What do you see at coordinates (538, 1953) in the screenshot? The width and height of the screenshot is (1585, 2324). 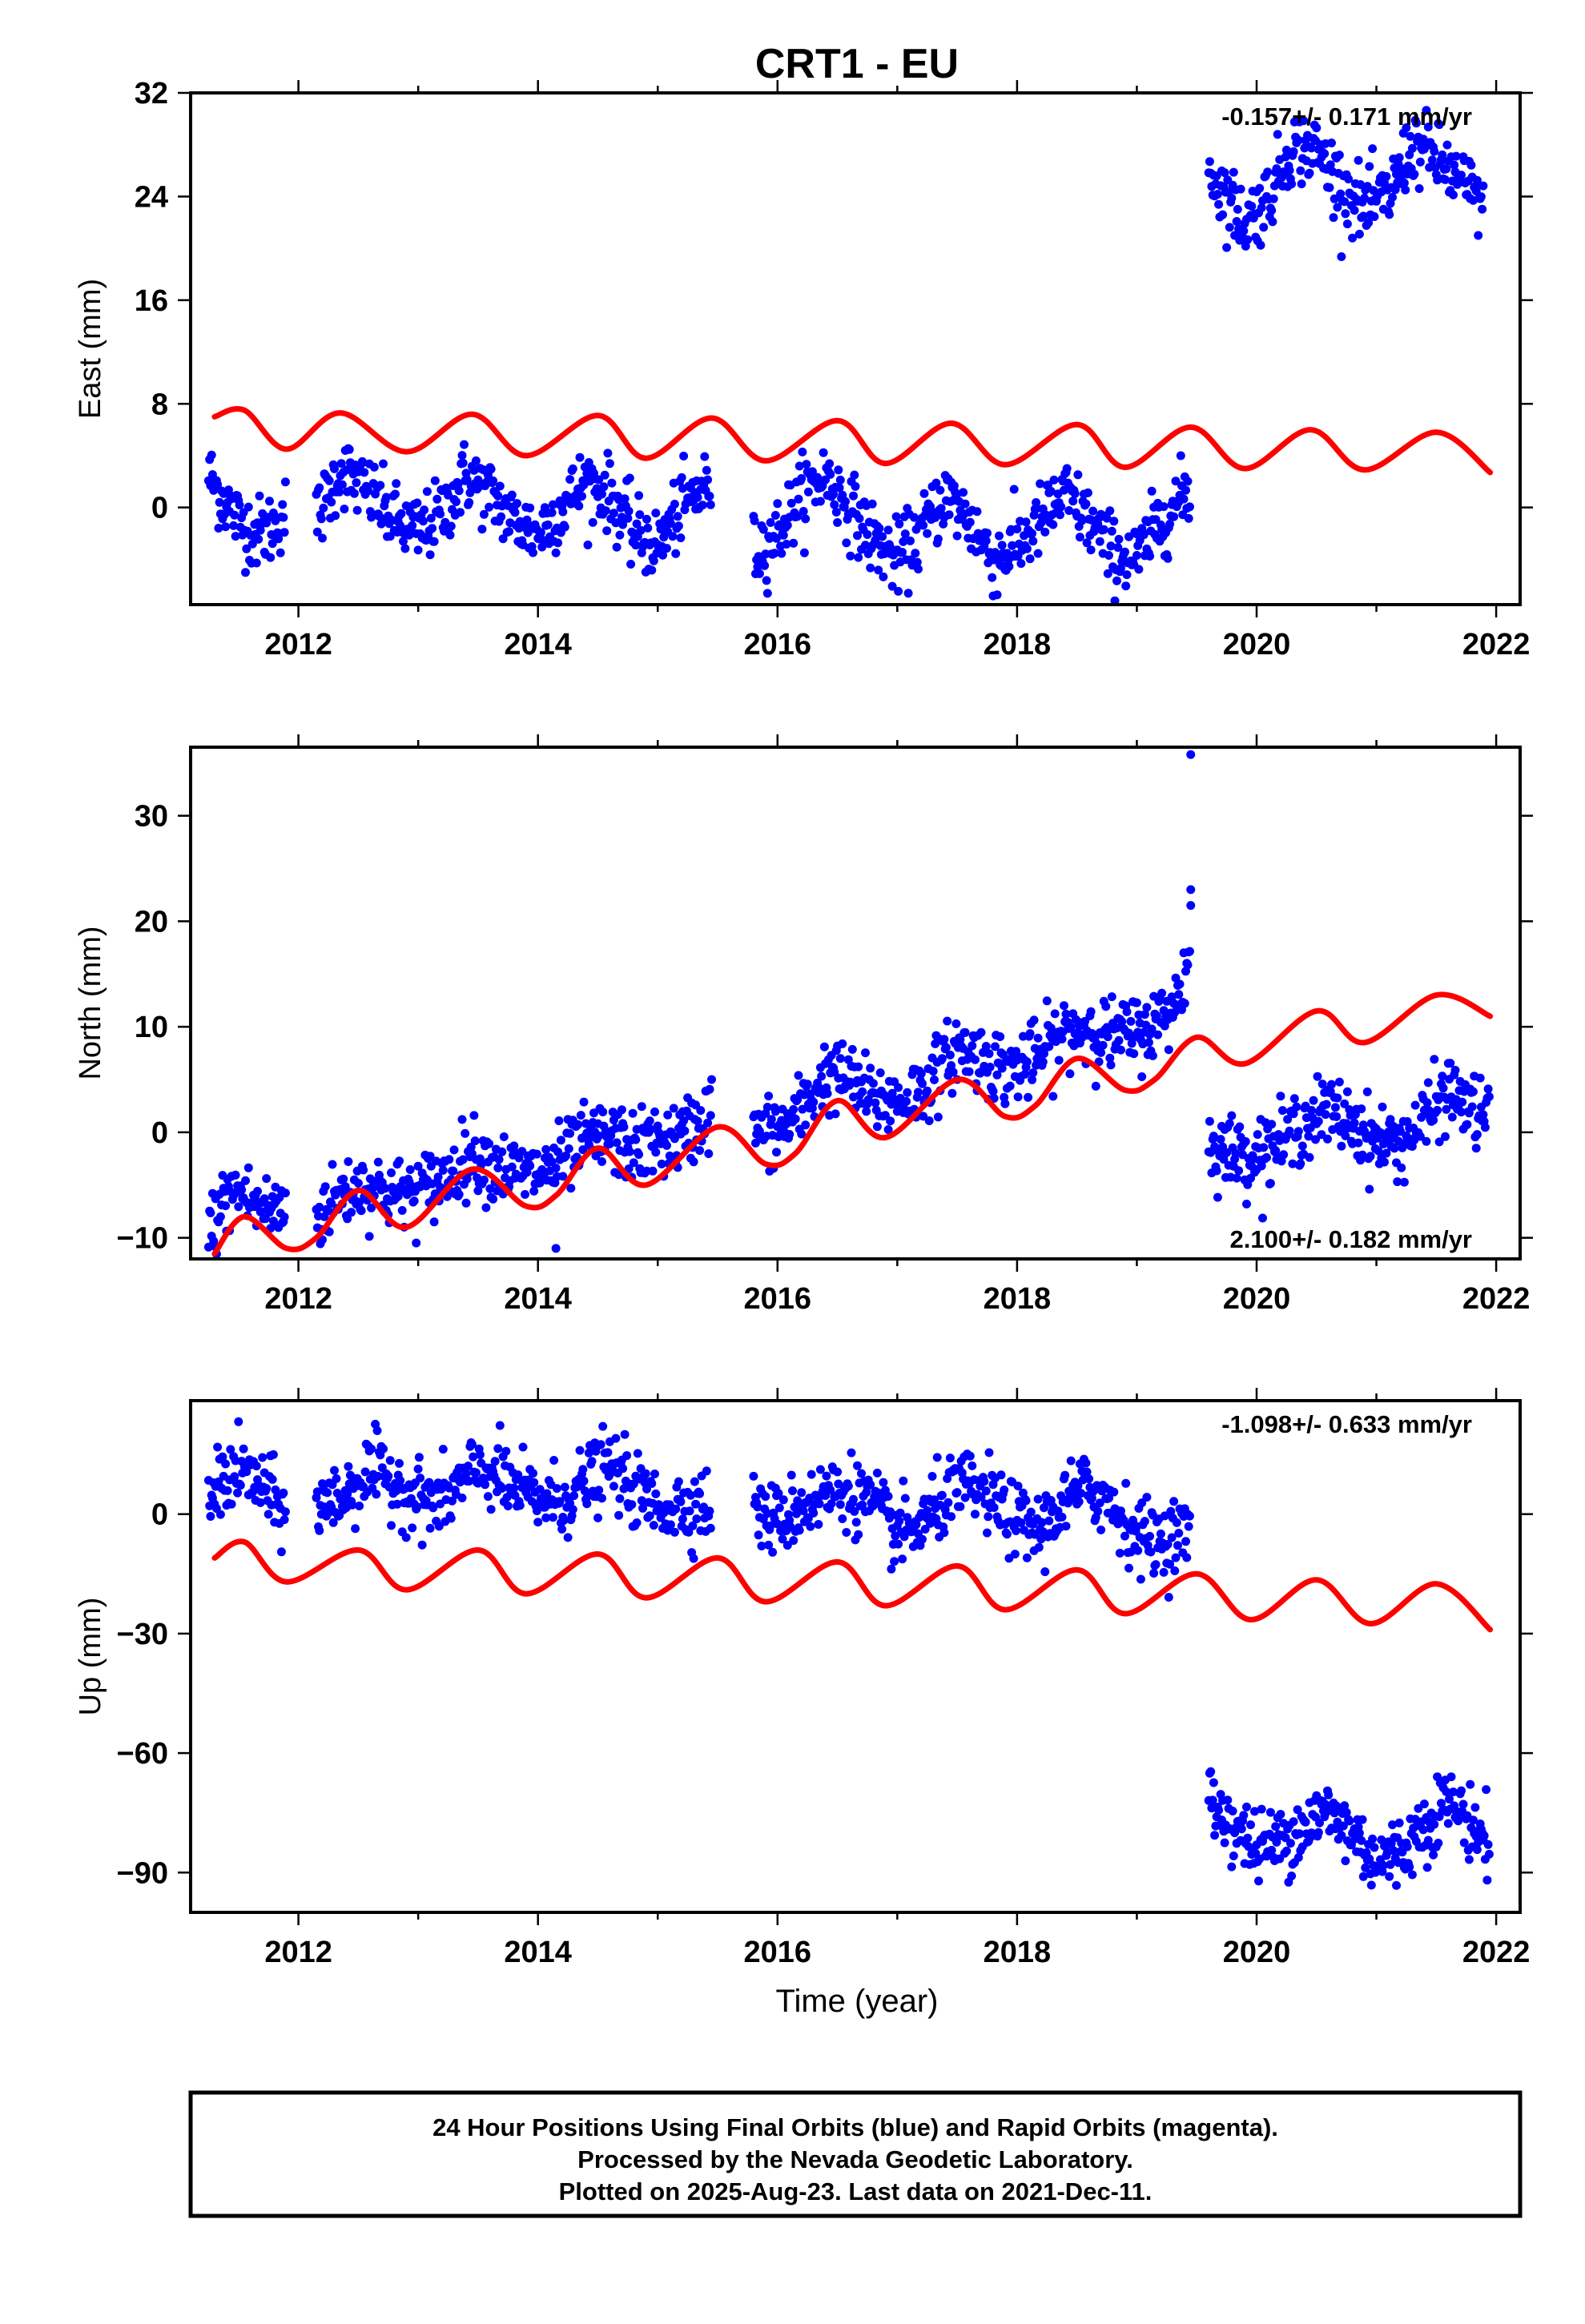 I see `up-x-tick-label: 2014` at bounding box center [538, 1953].